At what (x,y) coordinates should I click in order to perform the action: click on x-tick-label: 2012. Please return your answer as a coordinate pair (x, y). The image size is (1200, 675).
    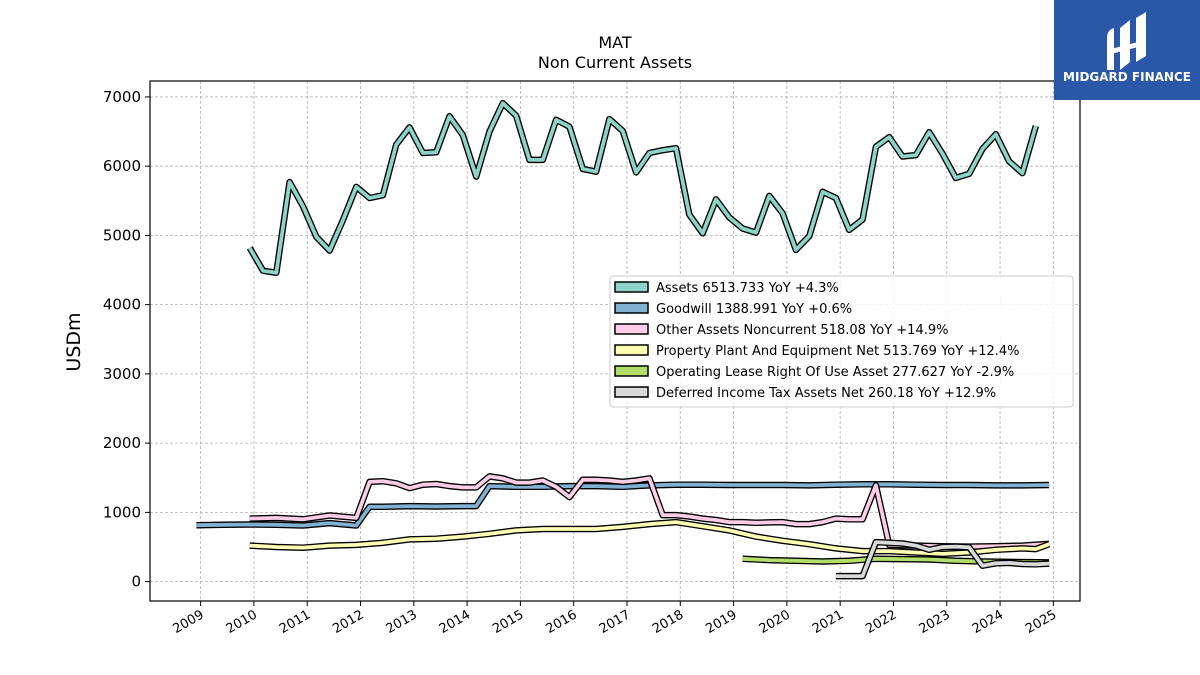
    Looking at the image, I should click on (348, 622).